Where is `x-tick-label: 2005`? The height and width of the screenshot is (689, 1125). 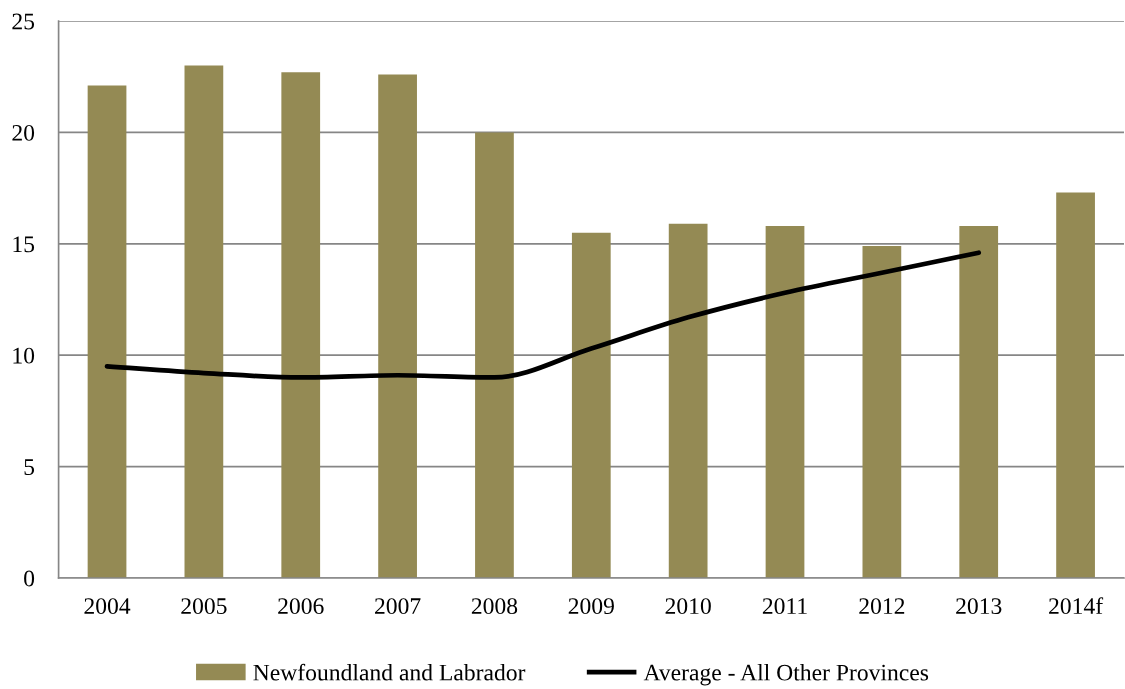 x-tick-label: 2005 is located at coordinates (204, 606).